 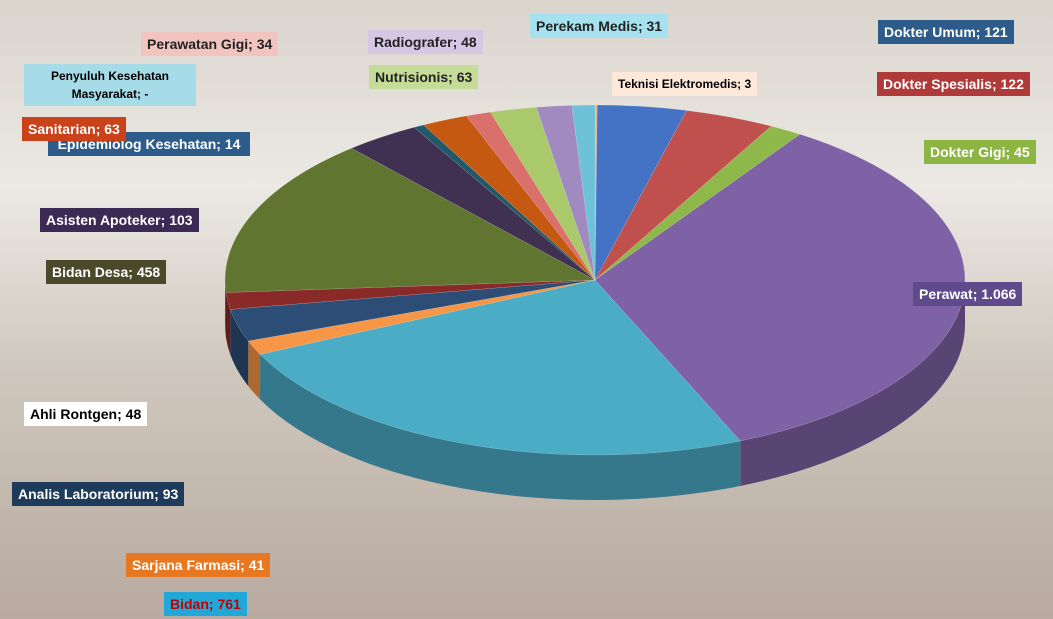 I want to click on label-name: Bidan, so click(x=189, y=604).